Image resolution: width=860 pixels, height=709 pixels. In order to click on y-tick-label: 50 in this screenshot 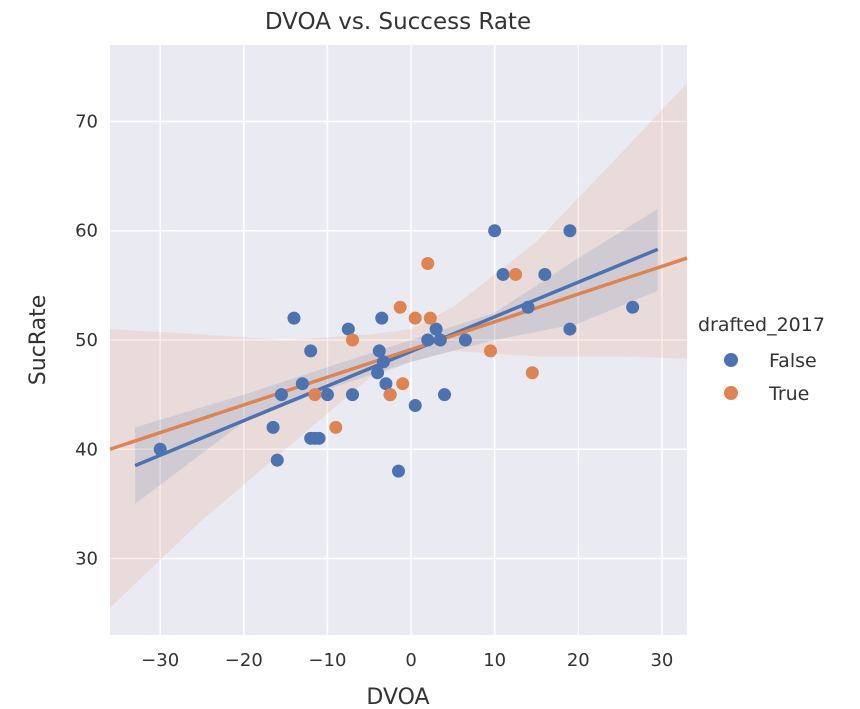, I will do `click(86, 340)`.